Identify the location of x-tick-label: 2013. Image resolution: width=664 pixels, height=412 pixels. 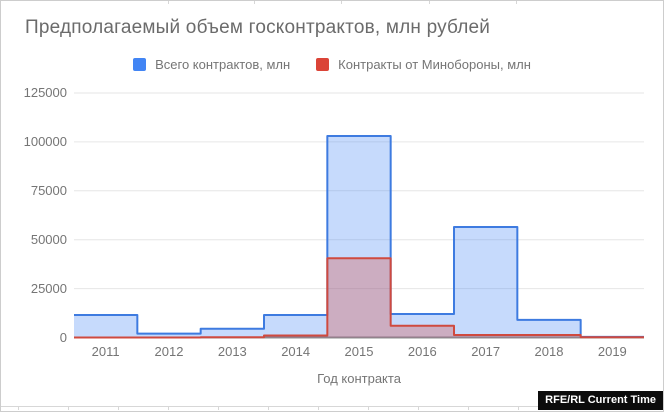
(232, 351).